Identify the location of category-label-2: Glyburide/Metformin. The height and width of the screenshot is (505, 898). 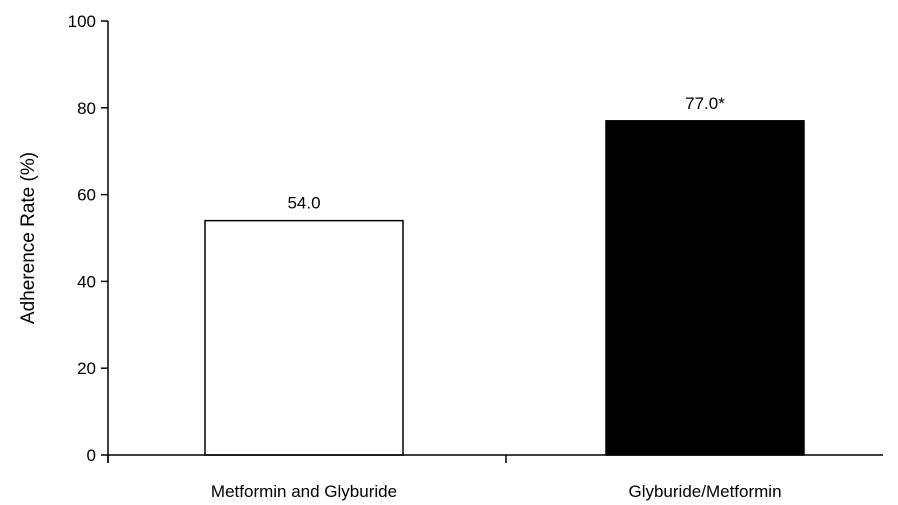
(704, 491).